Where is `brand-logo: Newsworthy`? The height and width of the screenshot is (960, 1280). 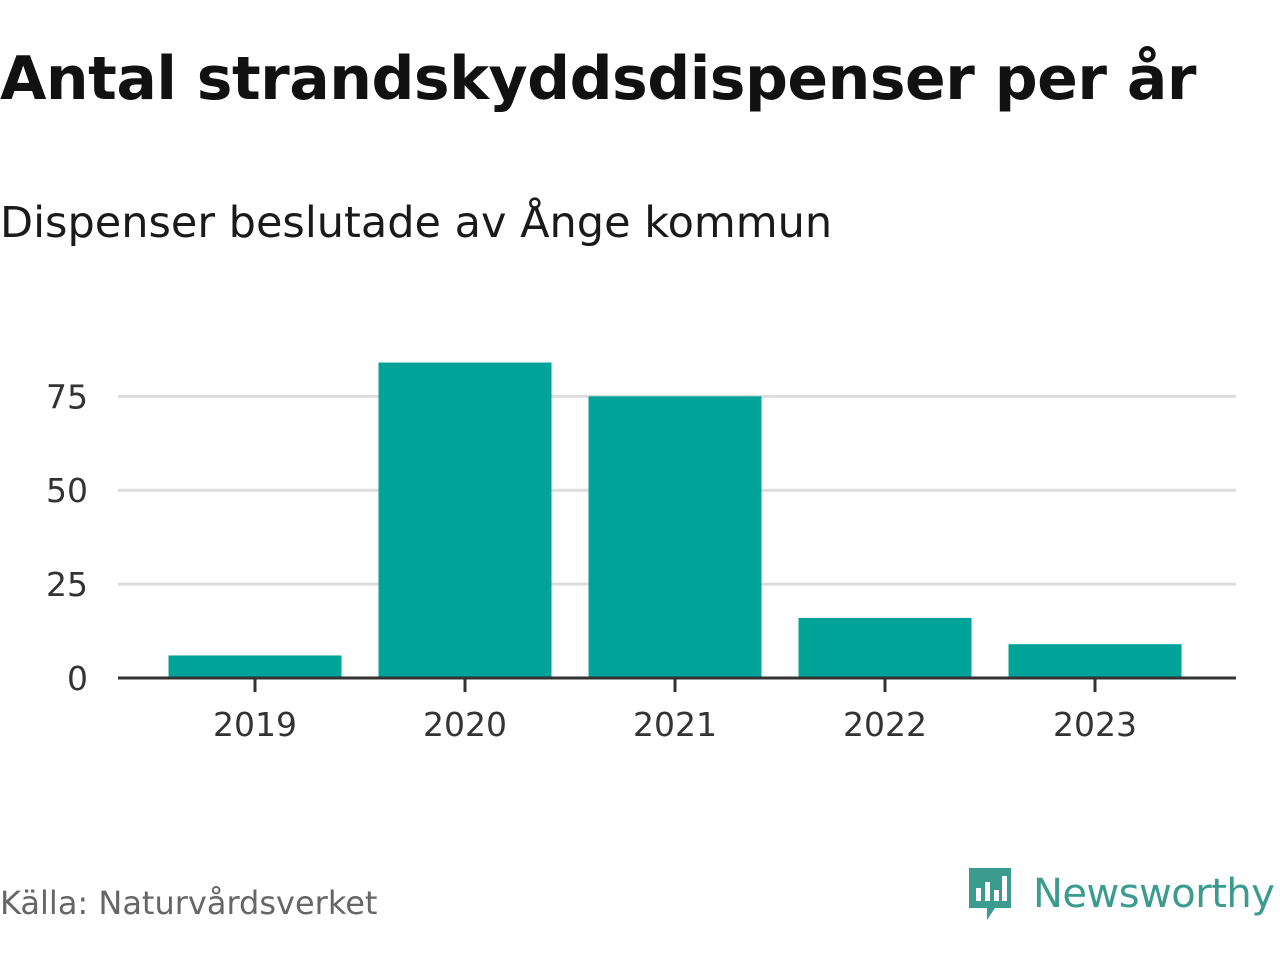 brand-logo: Newsworthy is located at coordinates (1120, 894).